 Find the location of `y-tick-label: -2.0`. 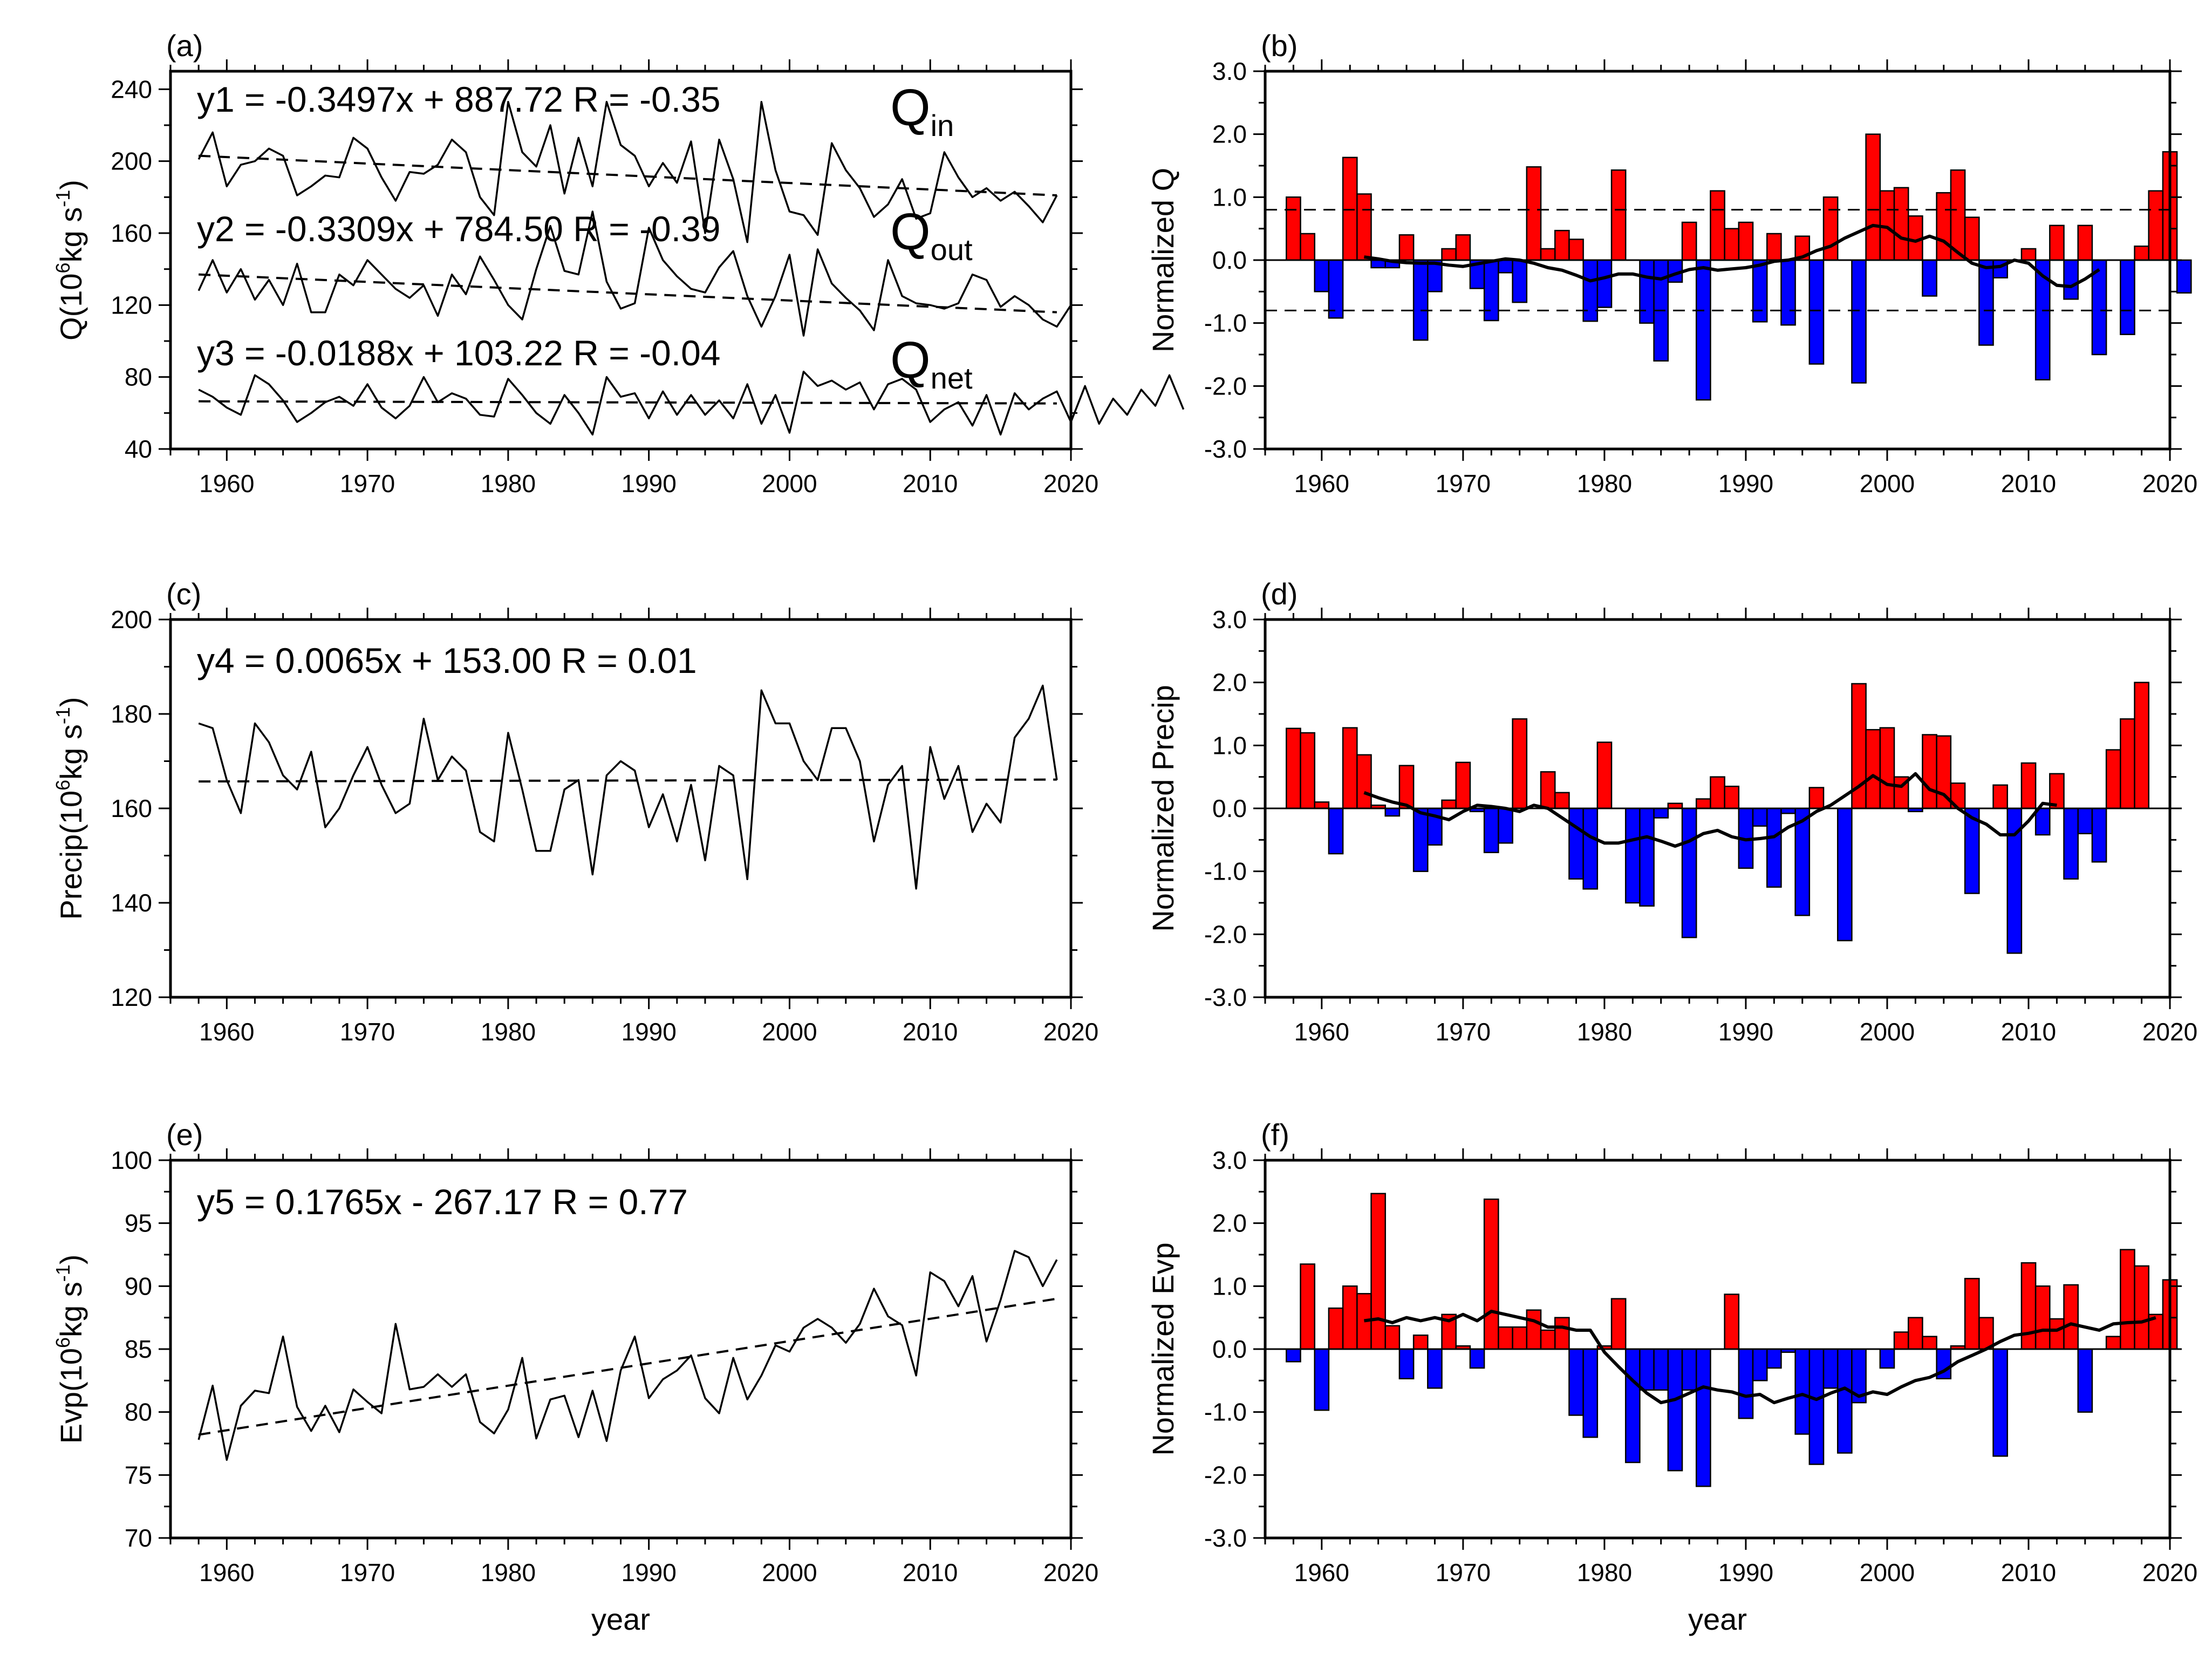

y-tick-label: -2.0 is located at coordinates (1225, 386).